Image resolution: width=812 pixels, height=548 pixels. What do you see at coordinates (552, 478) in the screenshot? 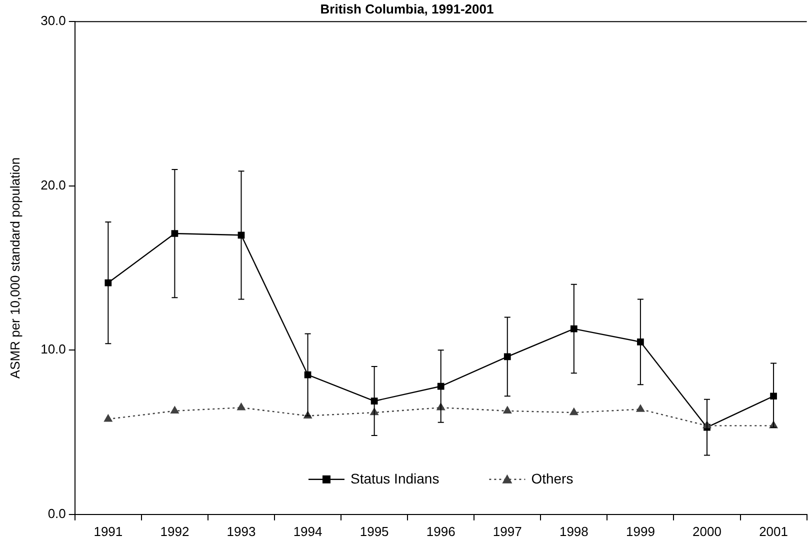
I see `legend-label: Others` at bounding box center [552, 478].